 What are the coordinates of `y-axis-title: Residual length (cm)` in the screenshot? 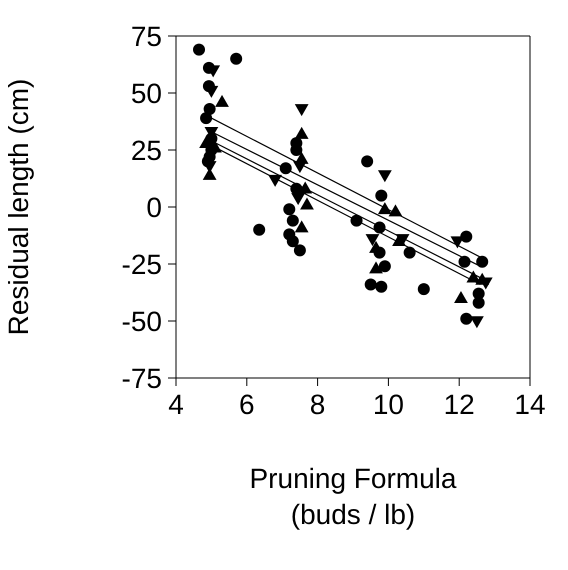 It's located at (18, 207).